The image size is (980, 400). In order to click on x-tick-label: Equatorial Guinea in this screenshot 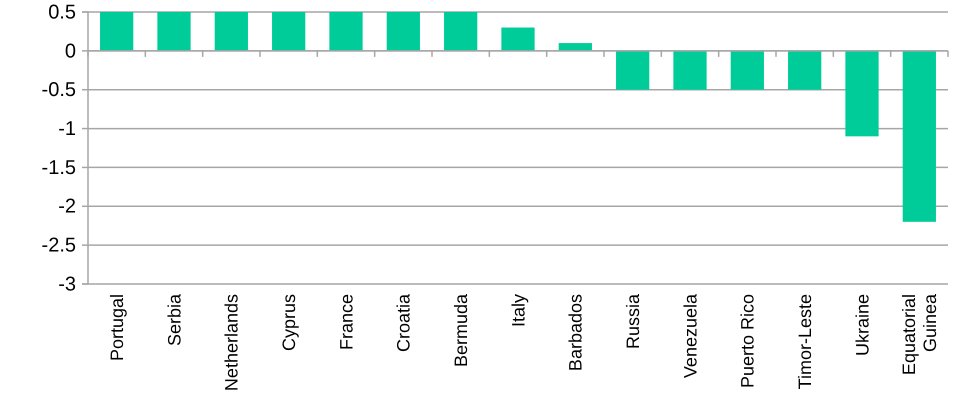, I will do `click(919, 334)`.